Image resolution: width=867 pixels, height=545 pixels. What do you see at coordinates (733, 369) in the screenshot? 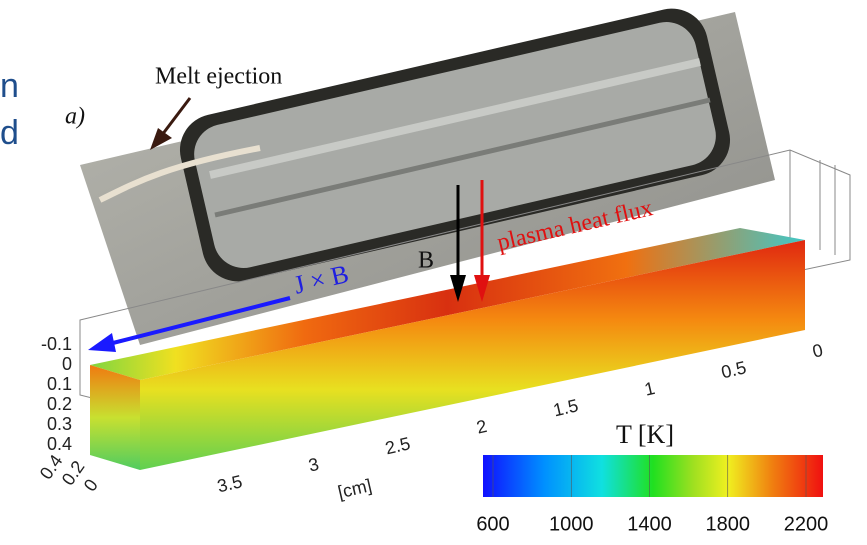
I see `length-tick: 0.5` at bounding box center [733, 369].